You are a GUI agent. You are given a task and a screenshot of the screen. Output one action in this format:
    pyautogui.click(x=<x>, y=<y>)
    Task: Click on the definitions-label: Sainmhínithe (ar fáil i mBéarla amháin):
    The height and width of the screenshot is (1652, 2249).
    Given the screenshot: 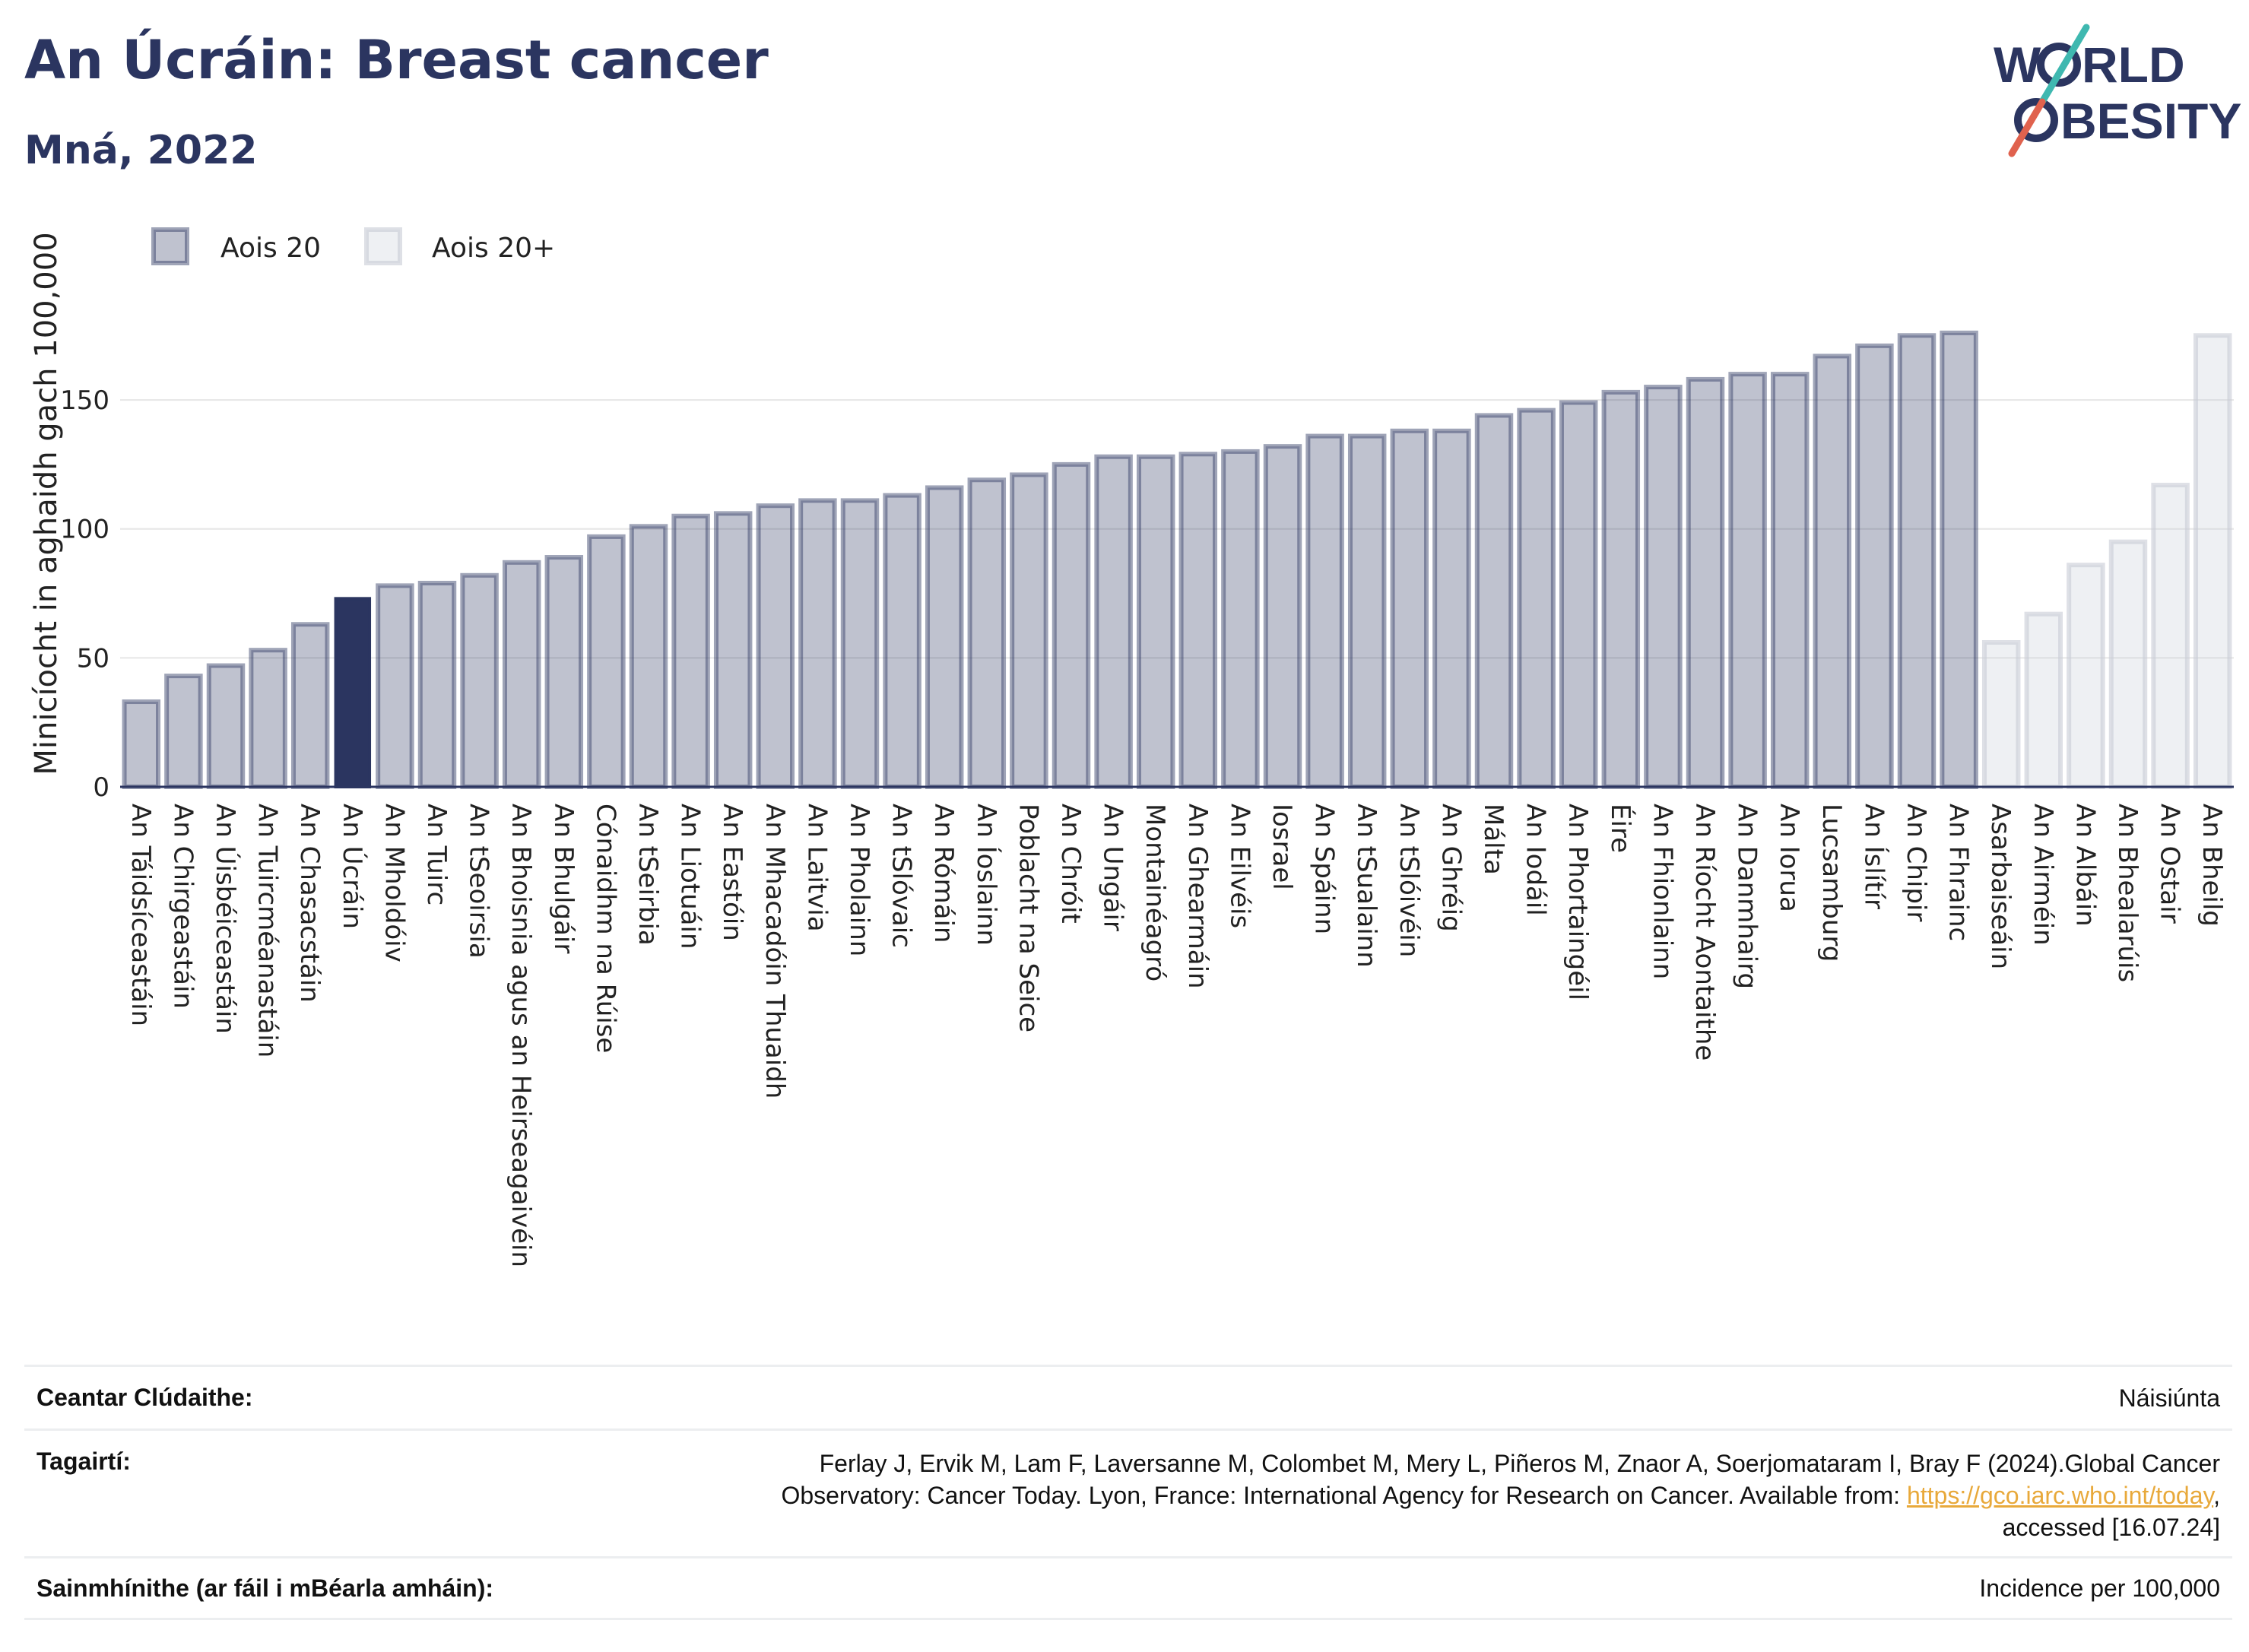 What is the action you would take?
    pyautogui.click(x=265, y=1588)
    